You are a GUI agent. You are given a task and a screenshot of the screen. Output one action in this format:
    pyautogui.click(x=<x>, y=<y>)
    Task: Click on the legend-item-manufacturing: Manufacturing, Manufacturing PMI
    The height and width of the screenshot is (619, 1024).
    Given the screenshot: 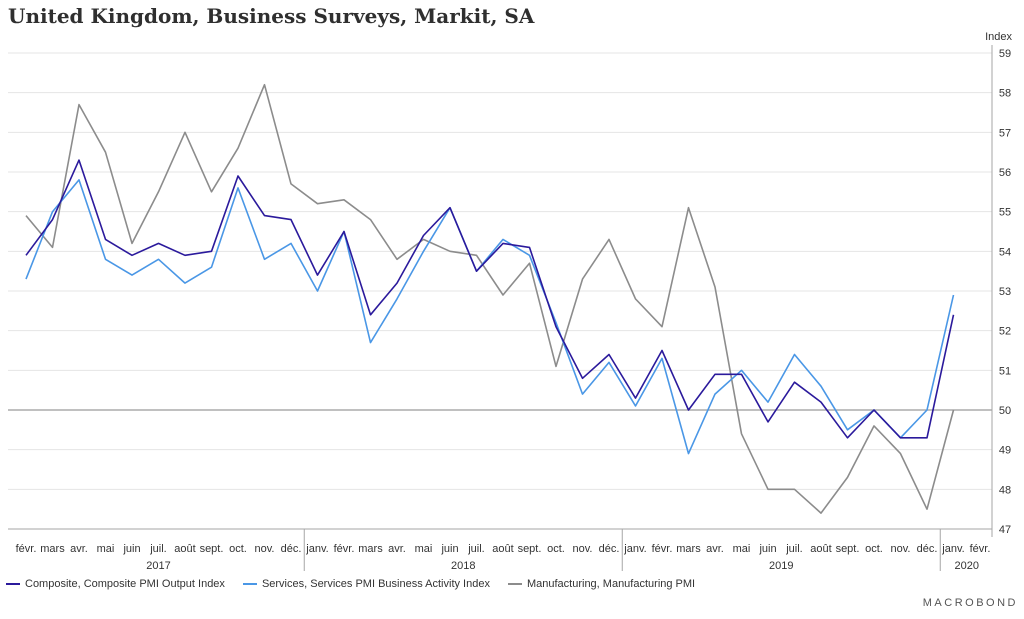 What is the action you would take?
    pyautogui.click(x=601, y=584)
    